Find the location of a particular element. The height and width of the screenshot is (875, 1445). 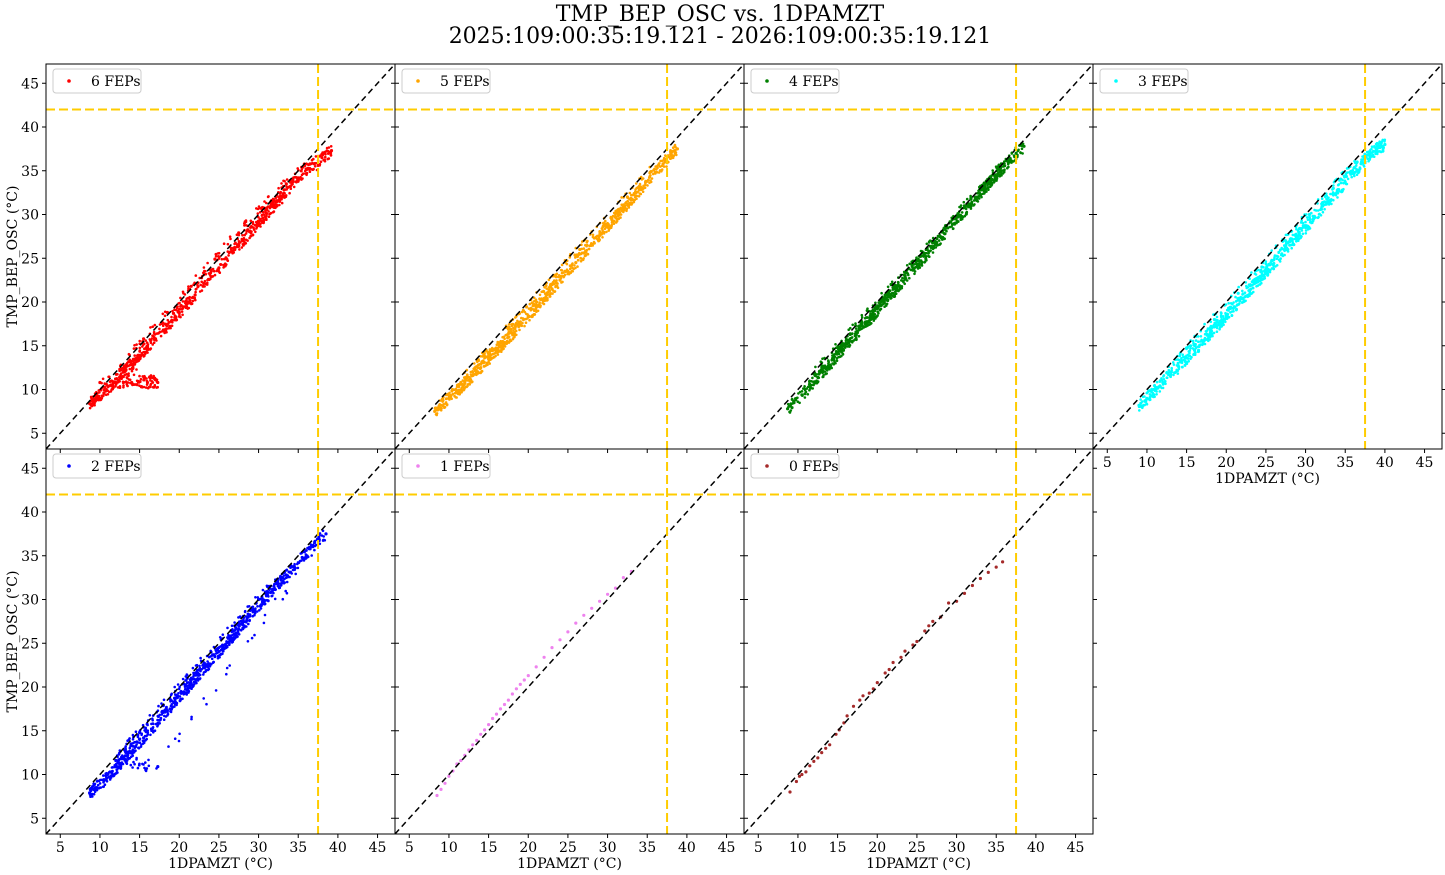

x-tick-label: 35 is located at coordinates (647, 848).